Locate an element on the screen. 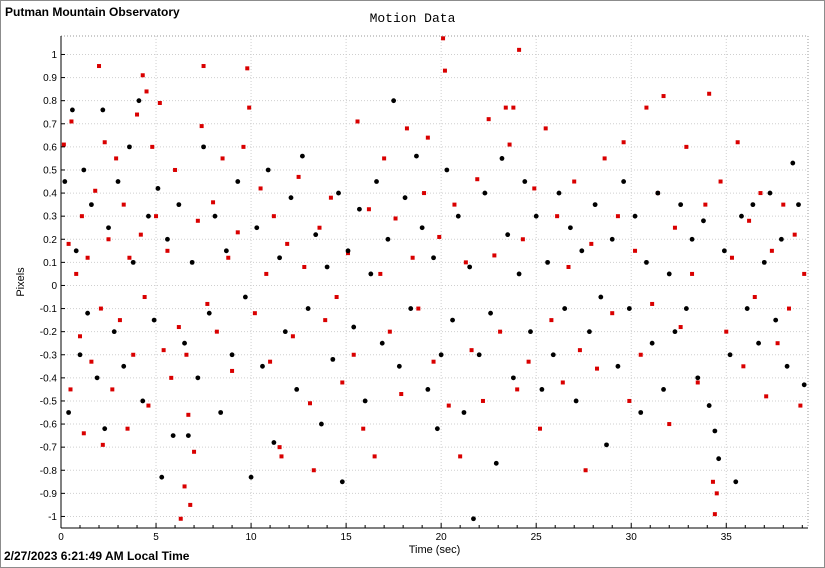 This screenshot has width=825, height=568. window-title: Putman Mountain Observatory is located at coordinates (92, 12).